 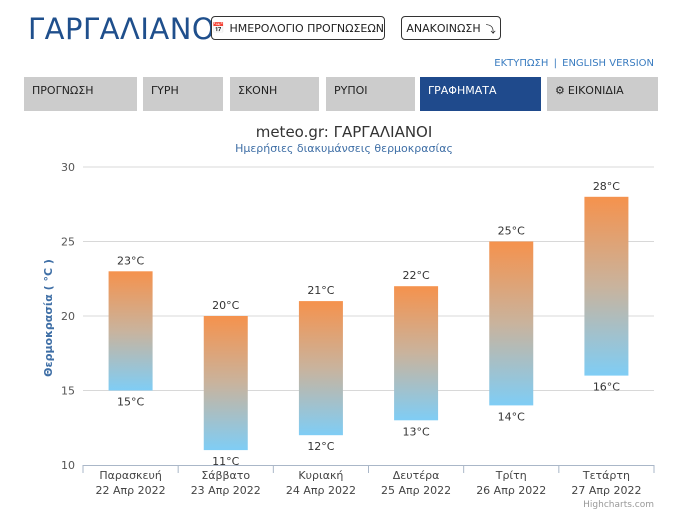 I want to click on header-links: ΕΚΤΥΠΩΣΗ | ENGLISH VERSION, so click(x=574, y=63).